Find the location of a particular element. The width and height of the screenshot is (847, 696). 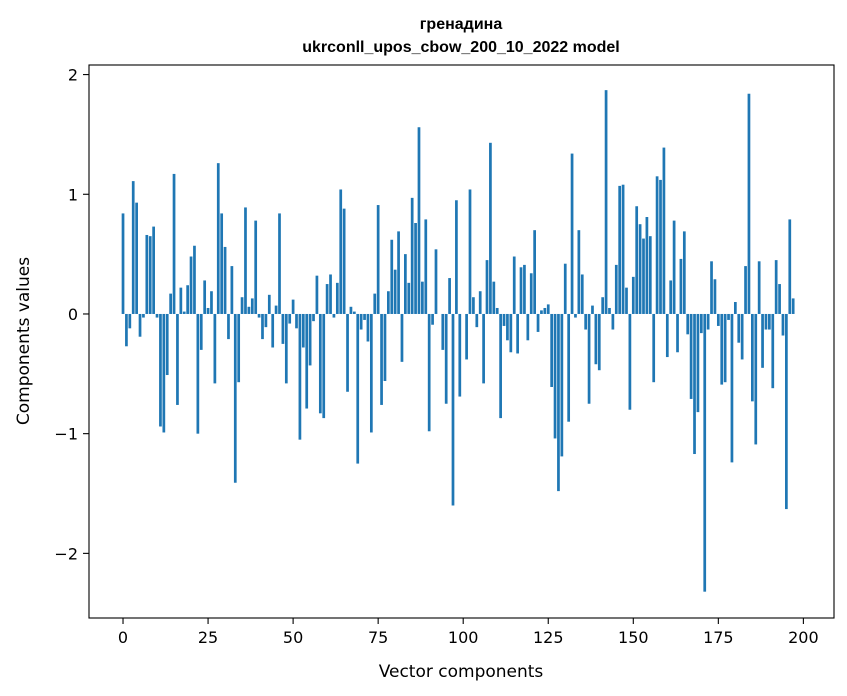

x-tick-label: 25 is located at coordinates (208, 637).